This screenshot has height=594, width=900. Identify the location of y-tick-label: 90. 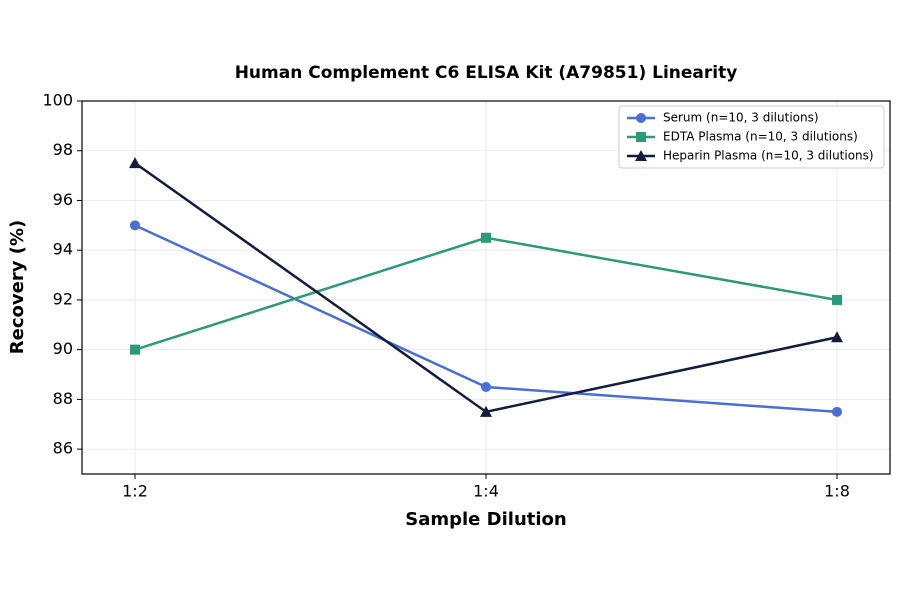
(63, 348).